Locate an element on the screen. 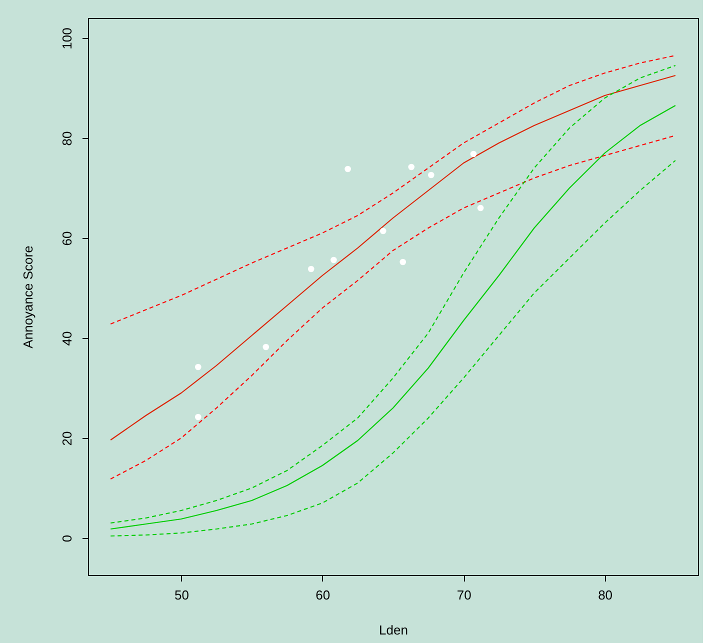 The image size is (705, 643). y-tick-label: 60 is located at coordinates (67, 238).